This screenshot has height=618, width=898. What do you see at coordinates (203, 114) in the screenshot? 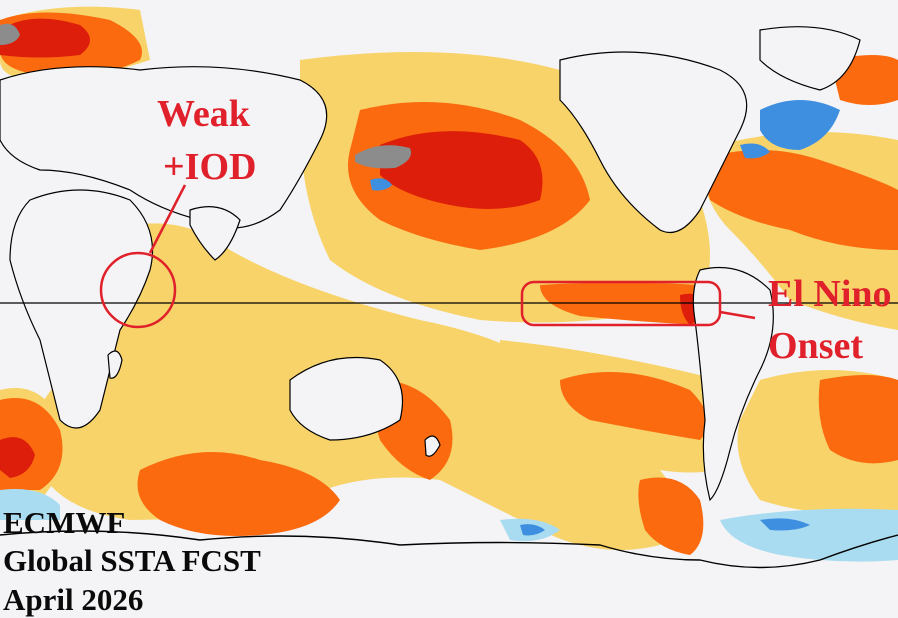
I see `iod-label-line1: Weak` at bounding box center [203, 114].